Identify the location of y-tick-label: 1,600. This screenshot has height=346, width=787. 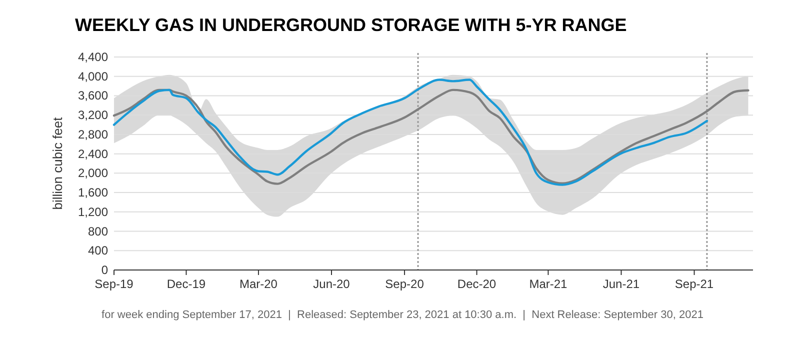
(93, 193).